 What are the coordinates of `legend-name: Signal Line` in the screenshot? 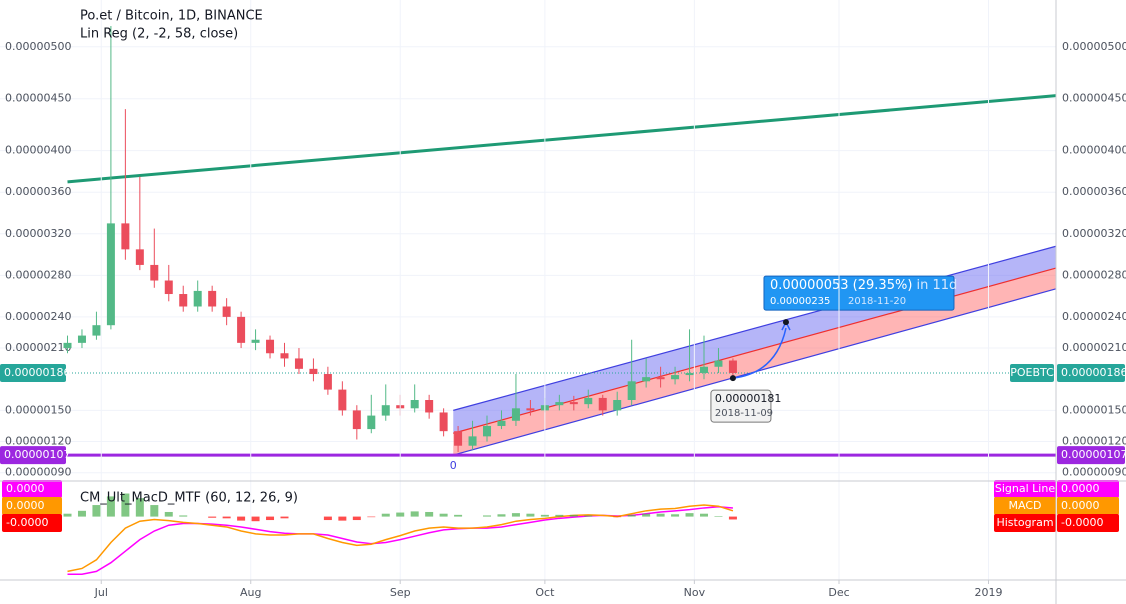 It's located at (1025, 488).